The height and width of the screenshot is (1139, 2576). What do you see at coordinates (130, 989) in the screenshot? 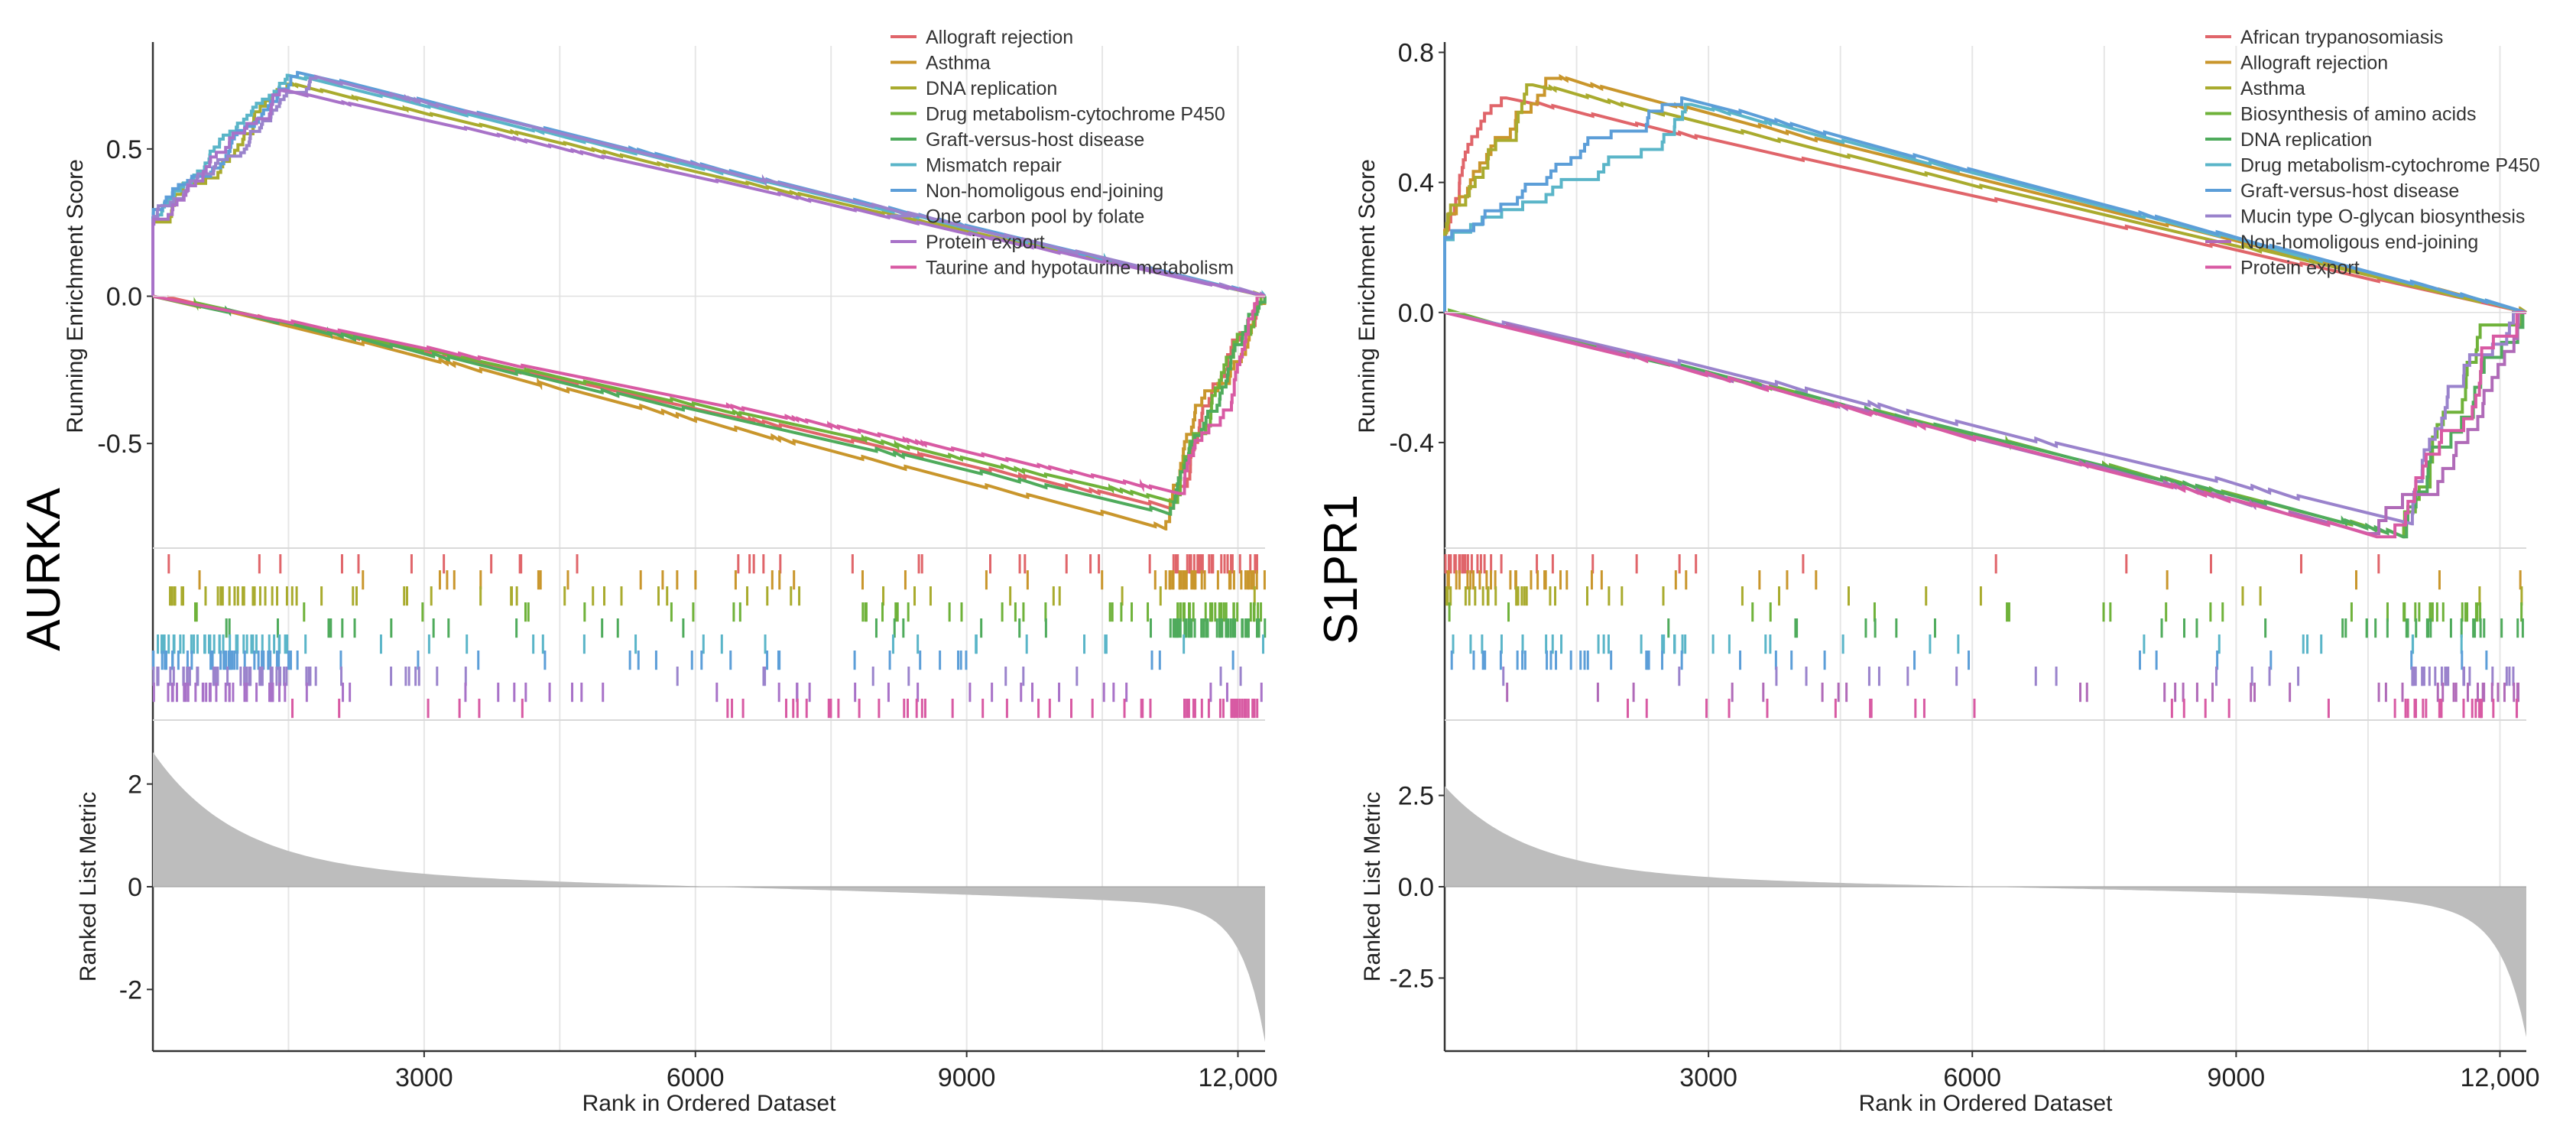
I see `metric-y-tick-label: -2` at bounding box center [130, 989].